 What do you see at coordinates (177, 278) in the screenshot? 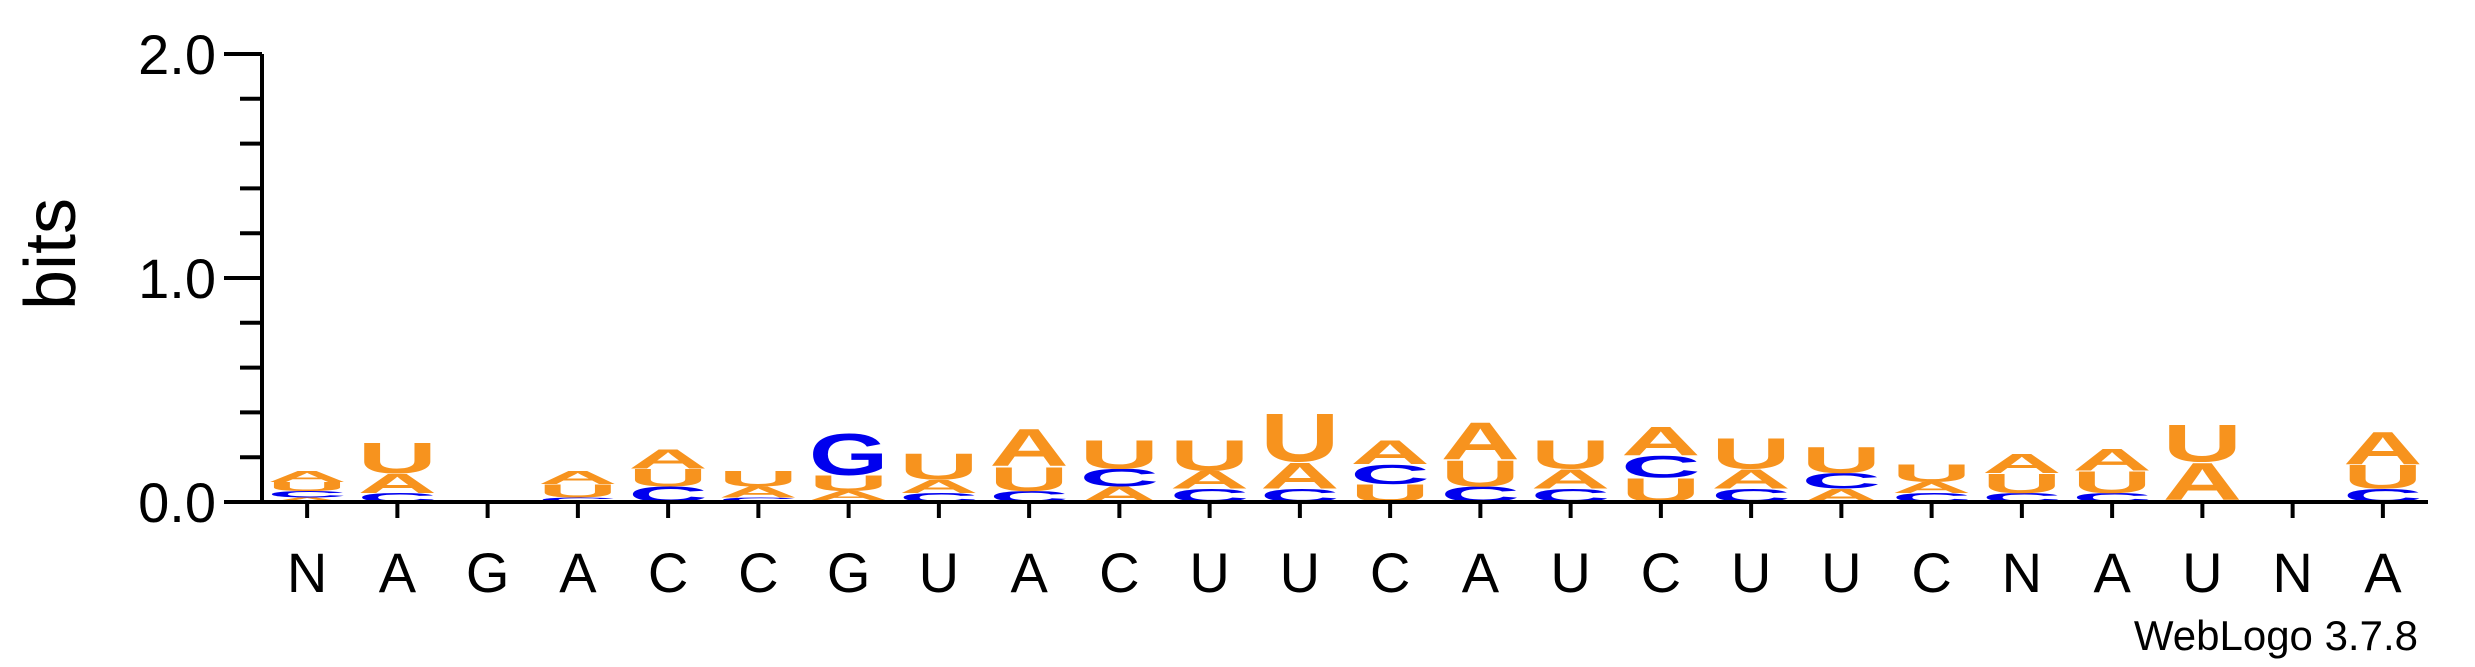
I see `y-tick-label: 1.0` at bounding box center [177, 278].